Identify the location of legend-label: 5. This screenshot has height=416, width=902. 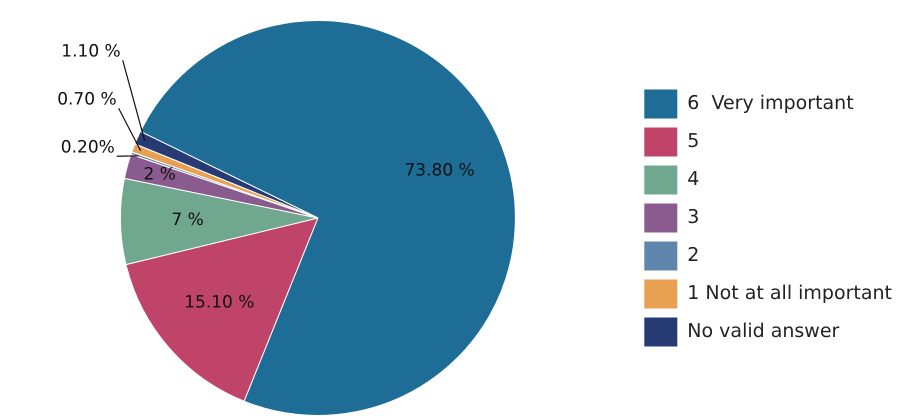
(693, 141).